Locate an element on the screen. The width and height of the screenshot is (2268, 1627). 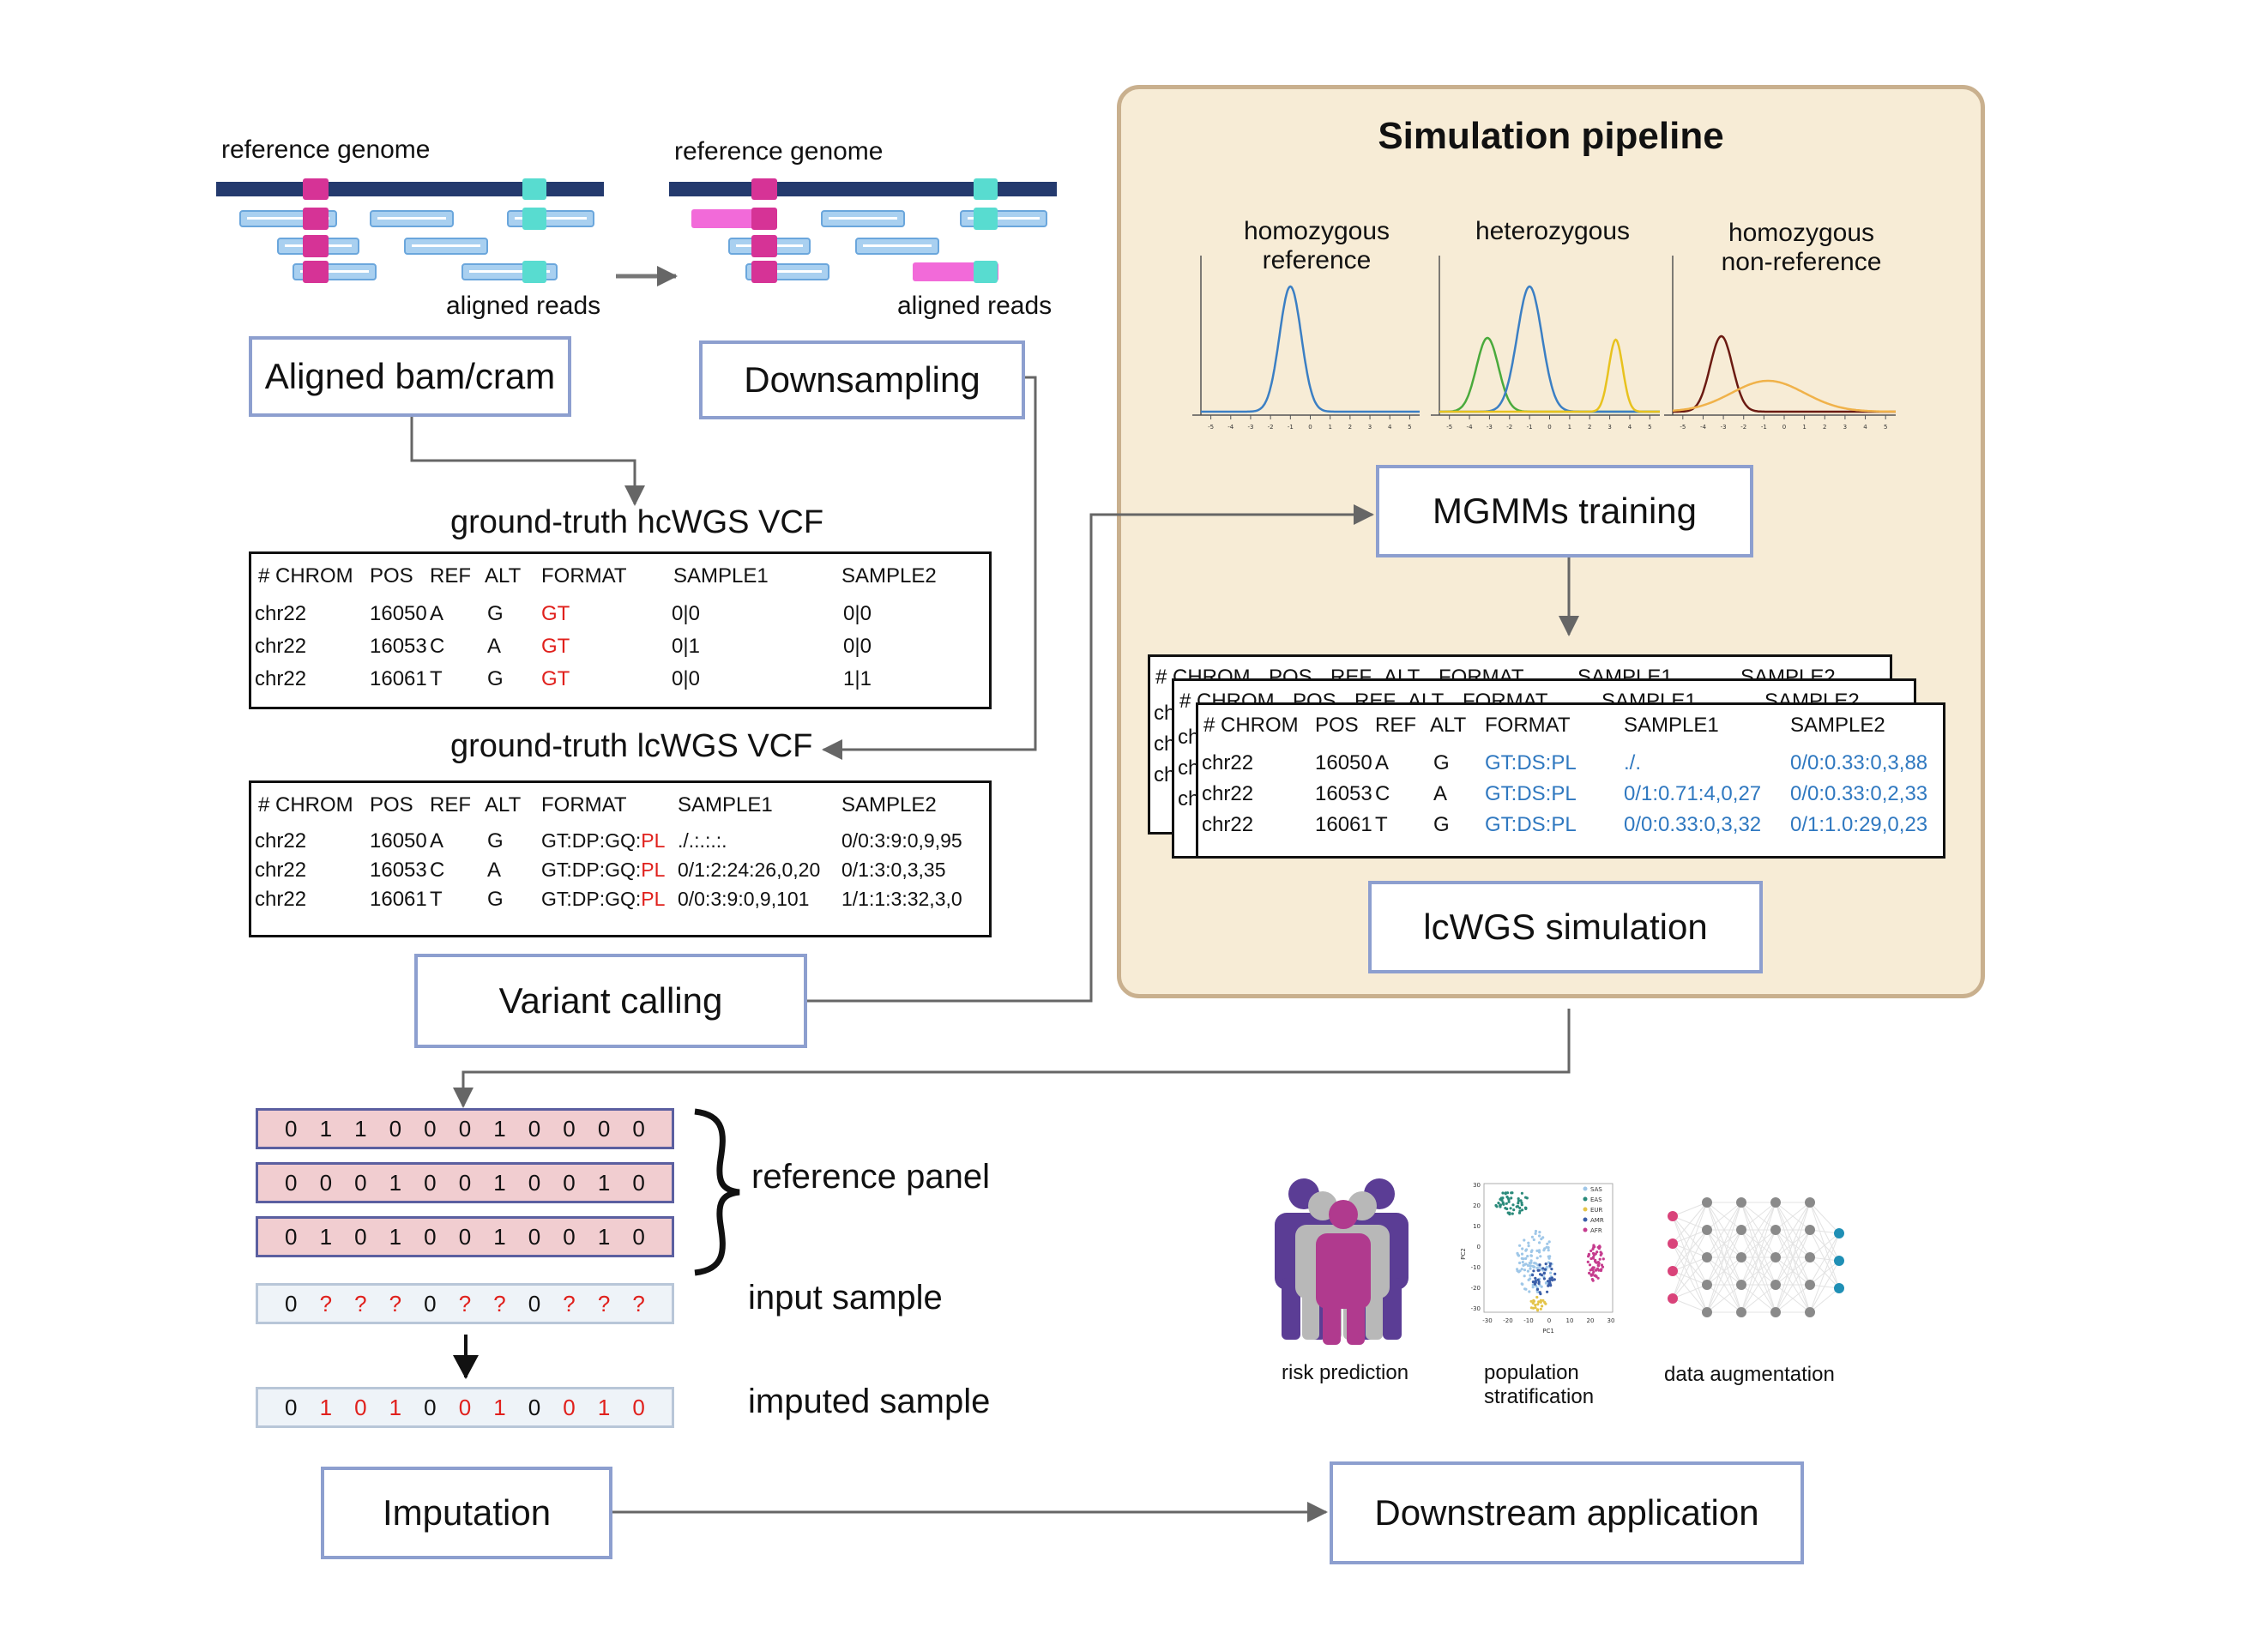
mgmms-training-step: MGMMs training is located at coordinates (1565, 511).